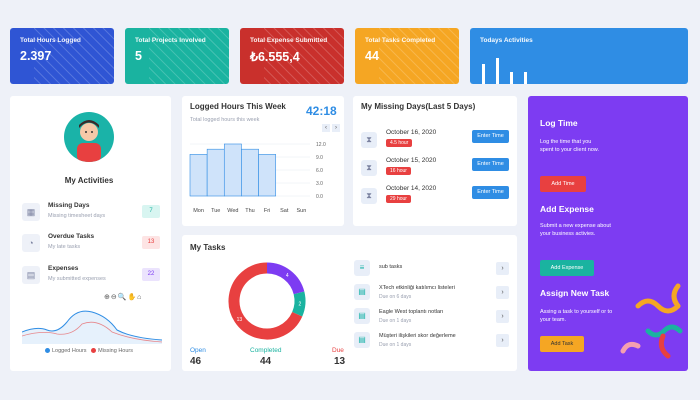 The width and height of the screenshot is (700, 400). What do you see at coordinates (170, 40) in the screenshot?
I see `stat-label: Total Projects Involved` at bounding box center [170, 40].